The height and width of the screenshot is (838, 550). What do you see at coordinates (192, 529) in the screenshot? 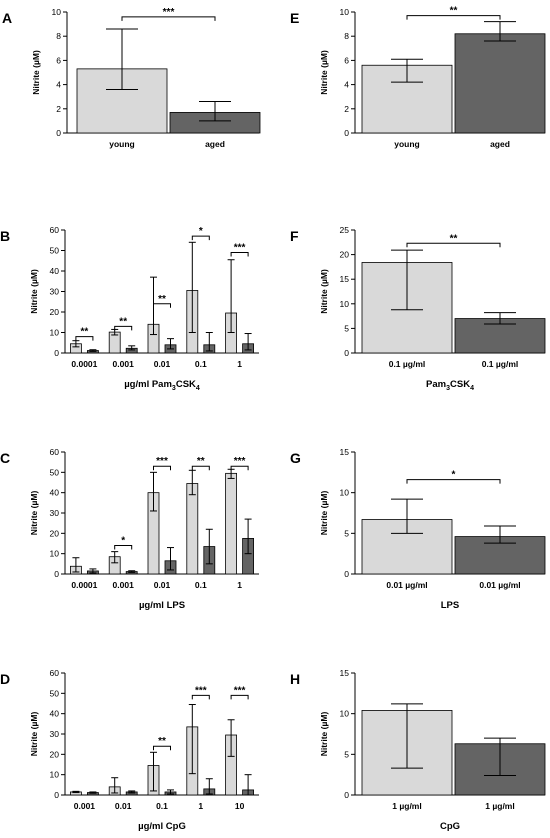
I see `bar-young` at bounding box center [192, 529].